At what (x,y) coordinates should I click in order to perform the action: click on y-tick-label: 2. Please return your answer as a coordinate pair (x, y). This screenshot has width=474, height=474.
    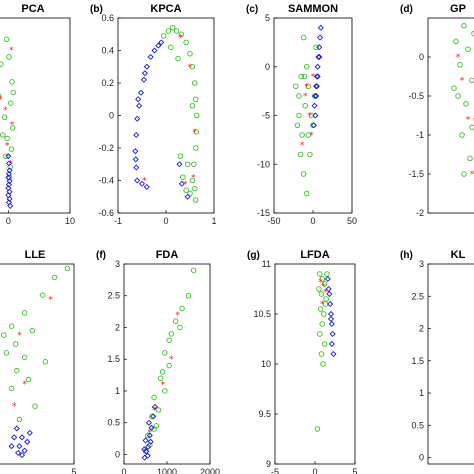
    Looking at the image, I should click on (421, 329).